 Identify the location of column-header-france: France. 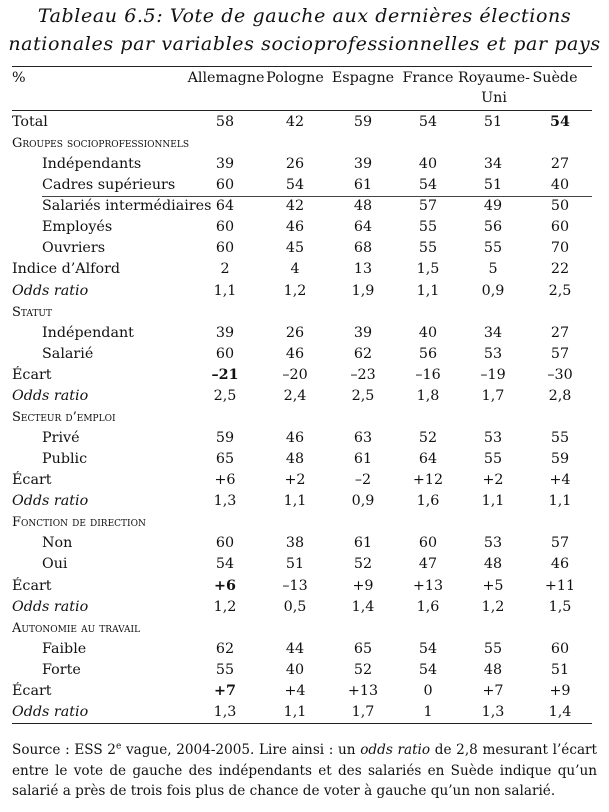
(428, 78).